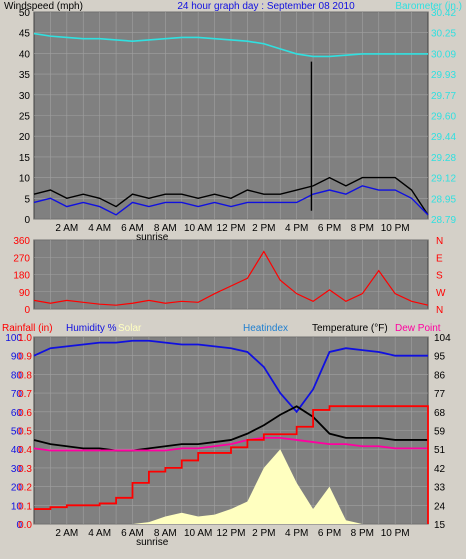  I want to click on wind-direction-line, so click(231, 278).